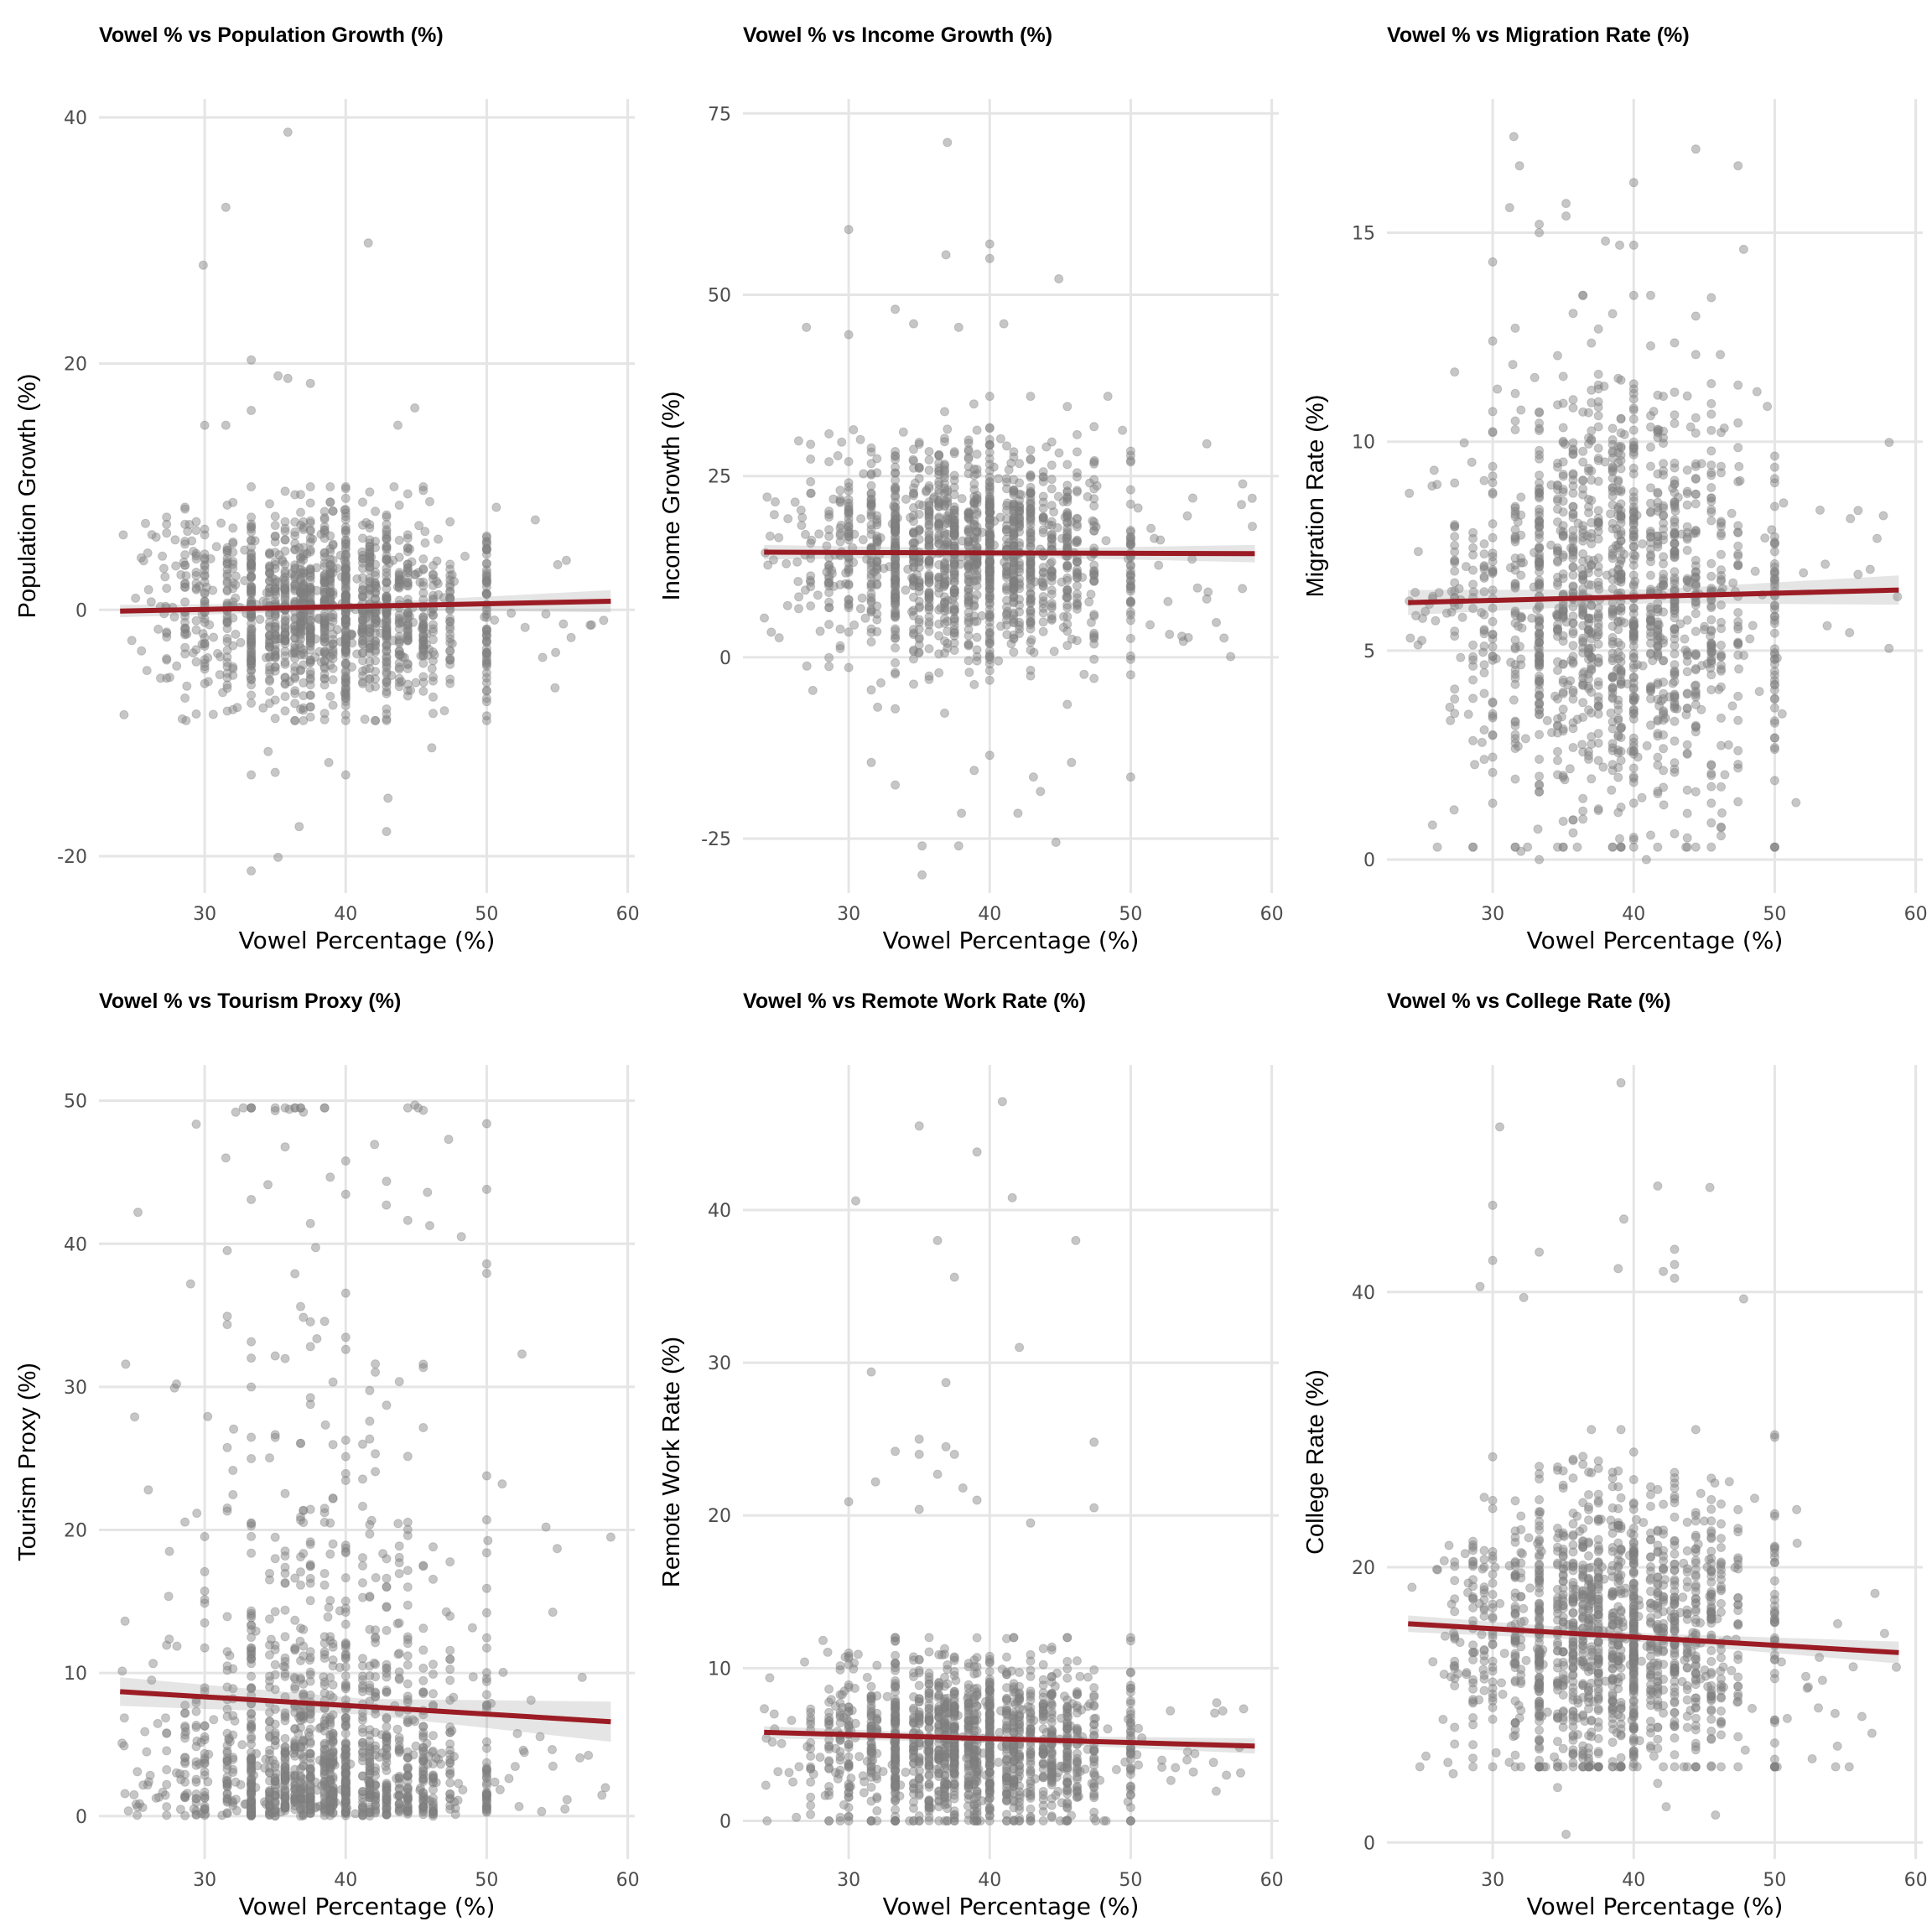 The height and width of the screenshot is (1932, 1932). Describe the element at coordinates (1493, 262) in the screenshot. I see `outlier-point` at that location.